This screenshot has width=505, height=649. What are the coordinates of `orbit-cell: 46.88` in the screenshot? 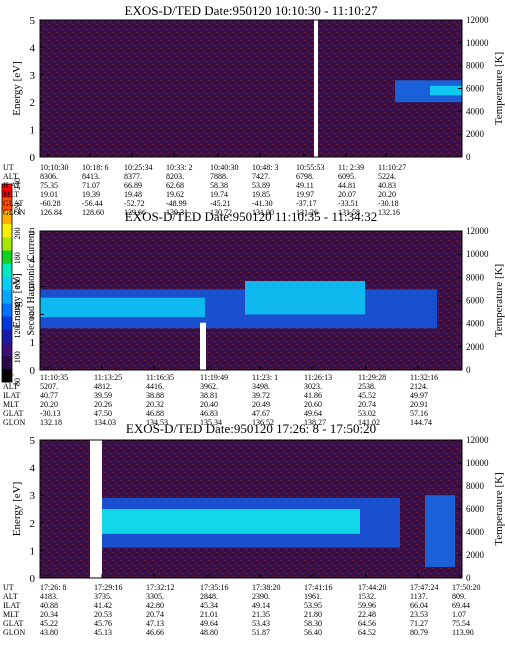 It's located at (155, 413).